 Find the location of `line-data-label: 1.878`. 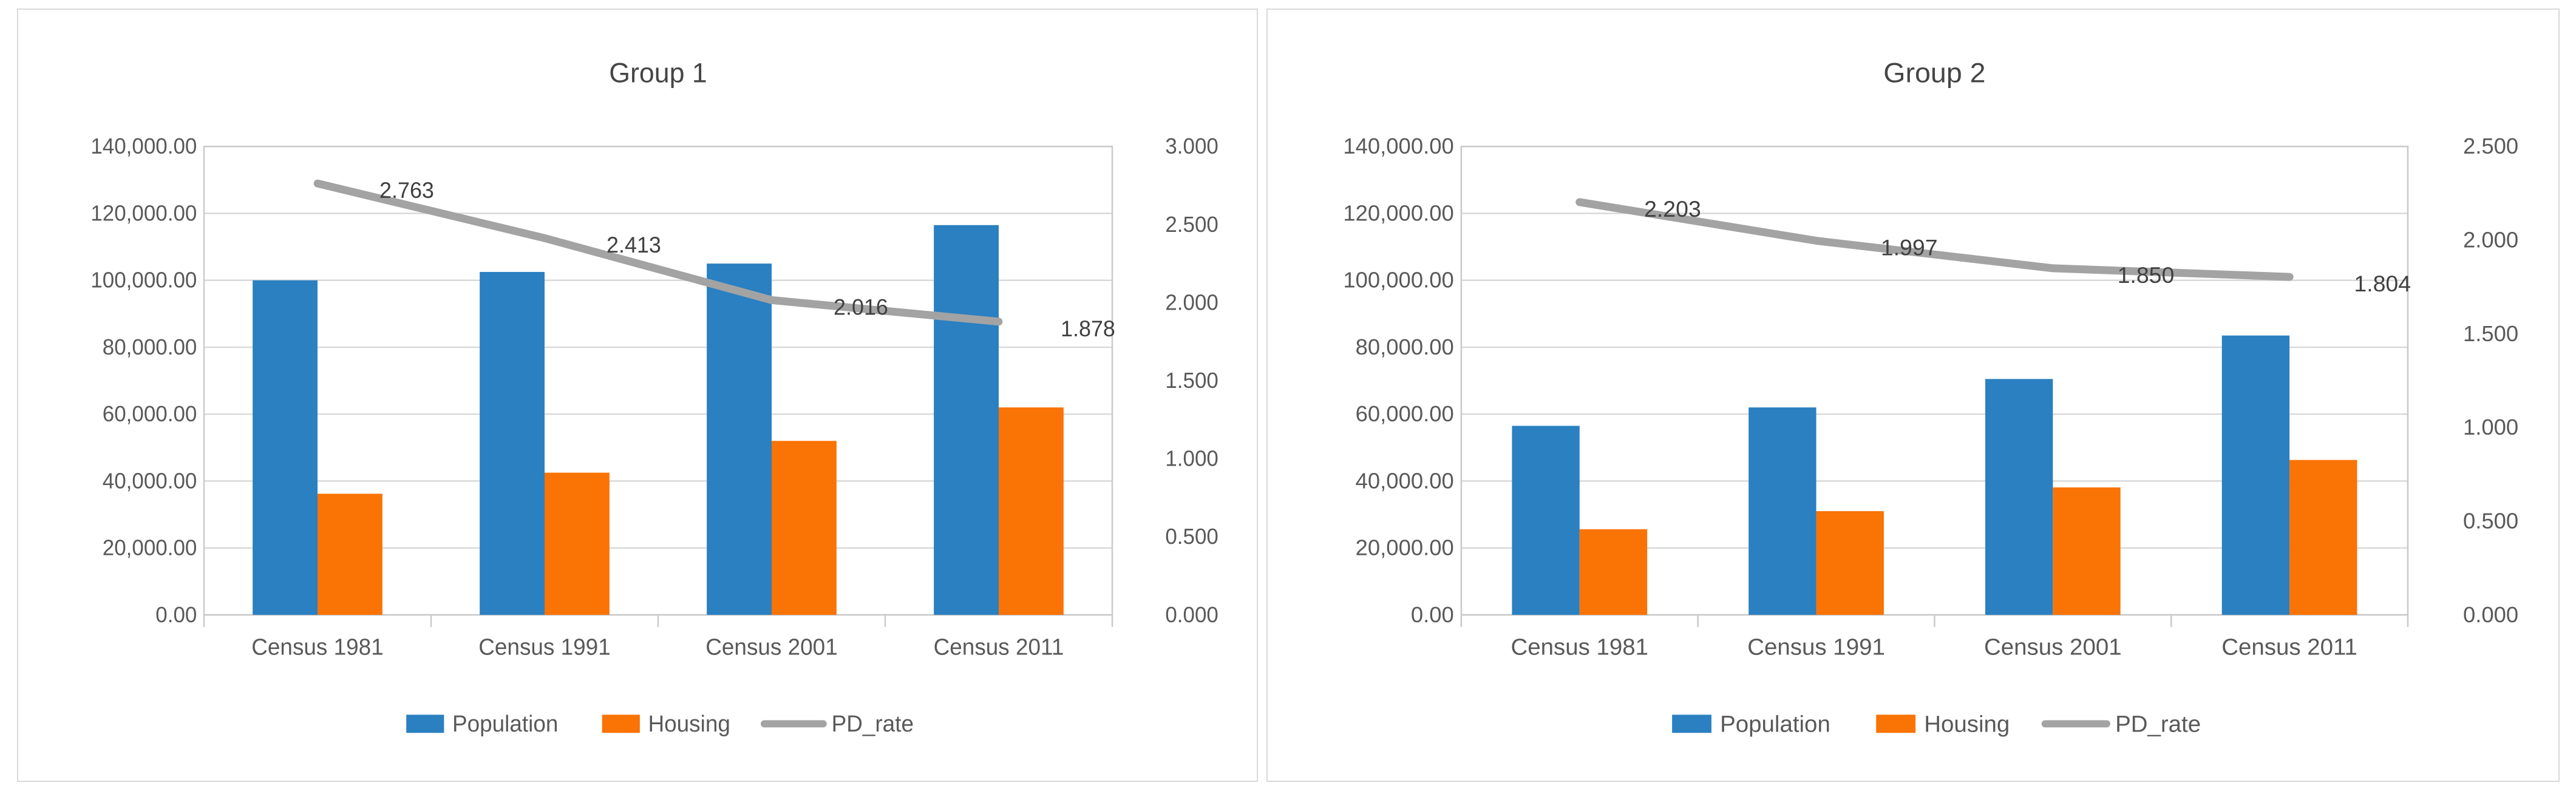

line-data-label: 1.878 is located at coordinates (1088, 328).